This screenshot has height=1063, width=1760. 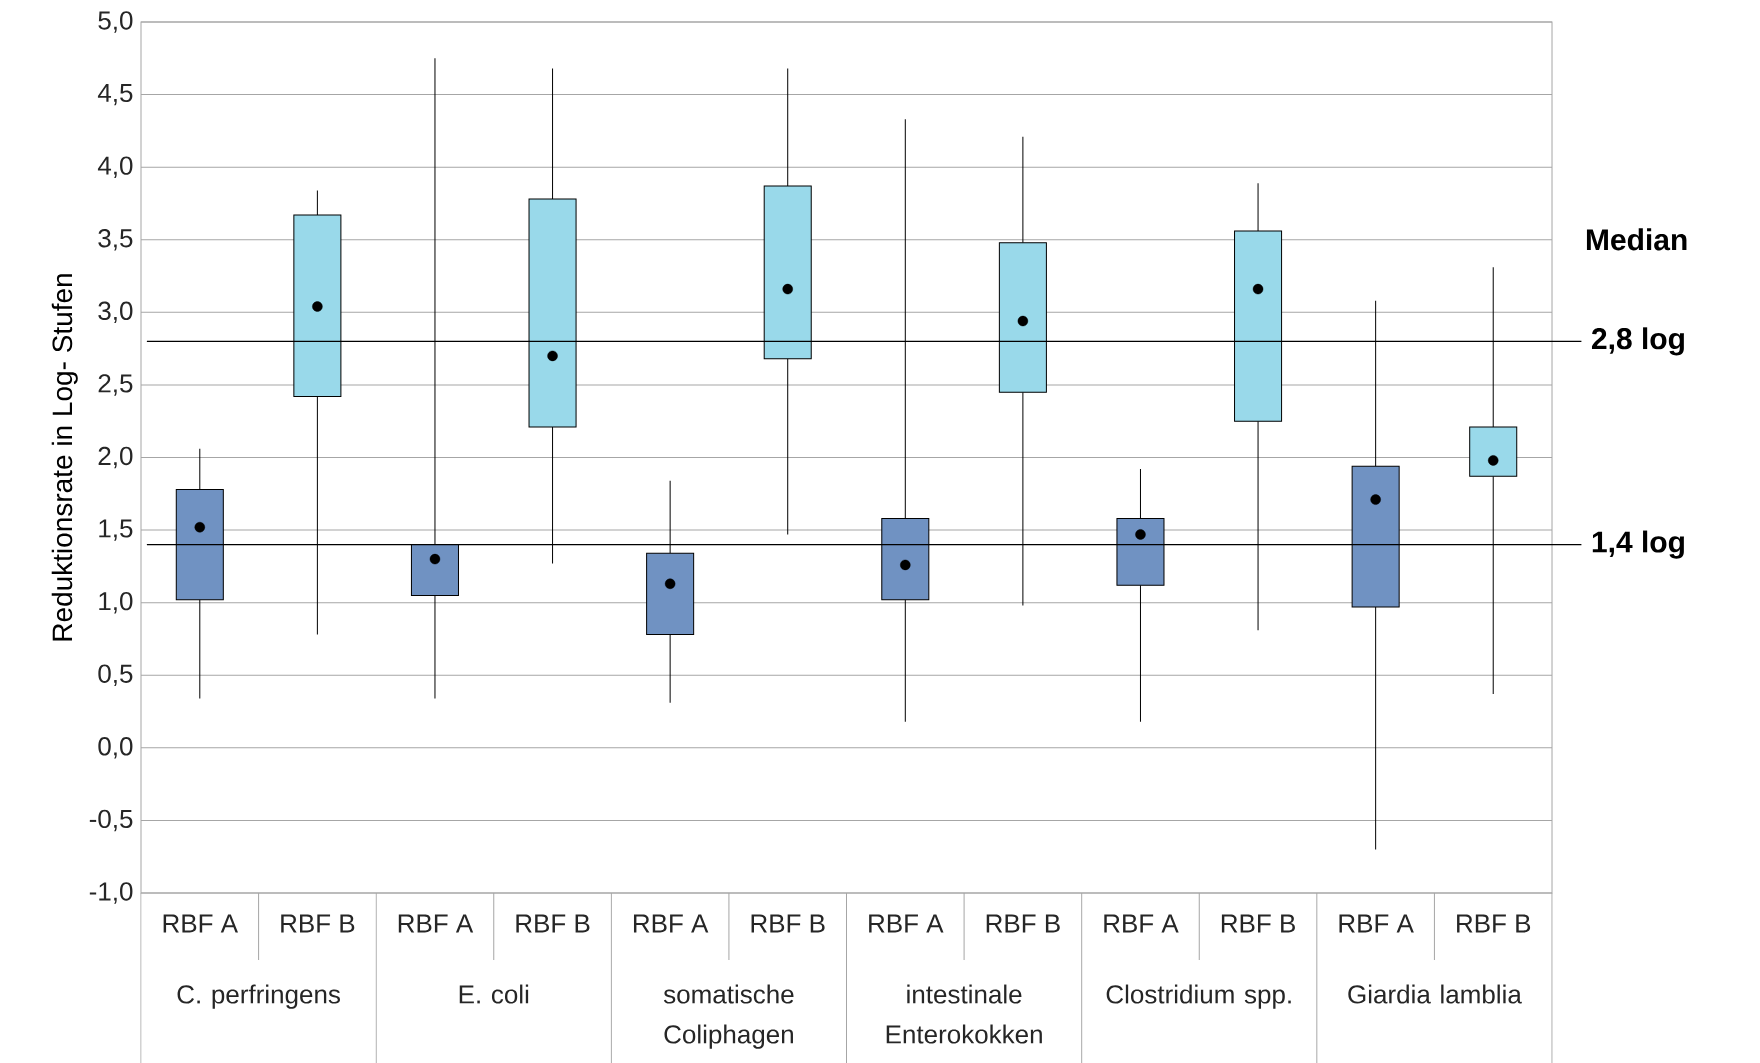 What do you see at coordinates (115, 312) in the screenshot?
I see `y-tick-label: 3,0` at bounding box center [115, 312].